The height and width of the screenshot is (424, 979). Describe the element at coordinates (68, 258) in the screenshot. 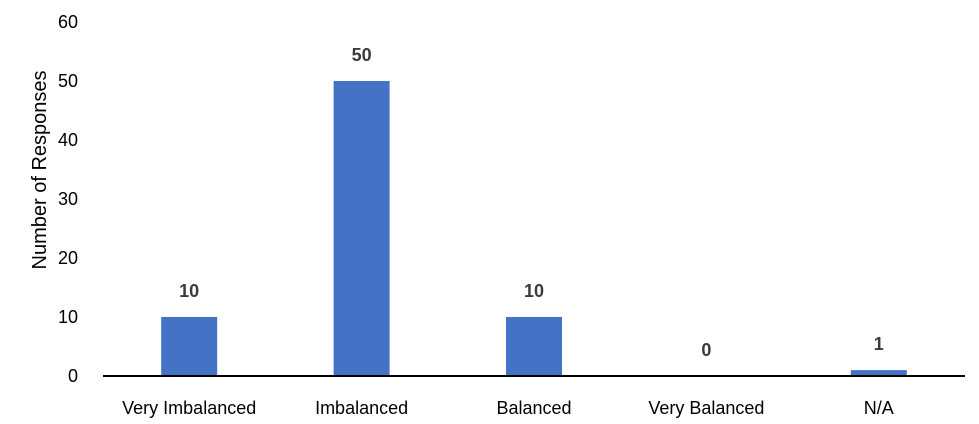

I see `y-tick-label: 20` at that location.